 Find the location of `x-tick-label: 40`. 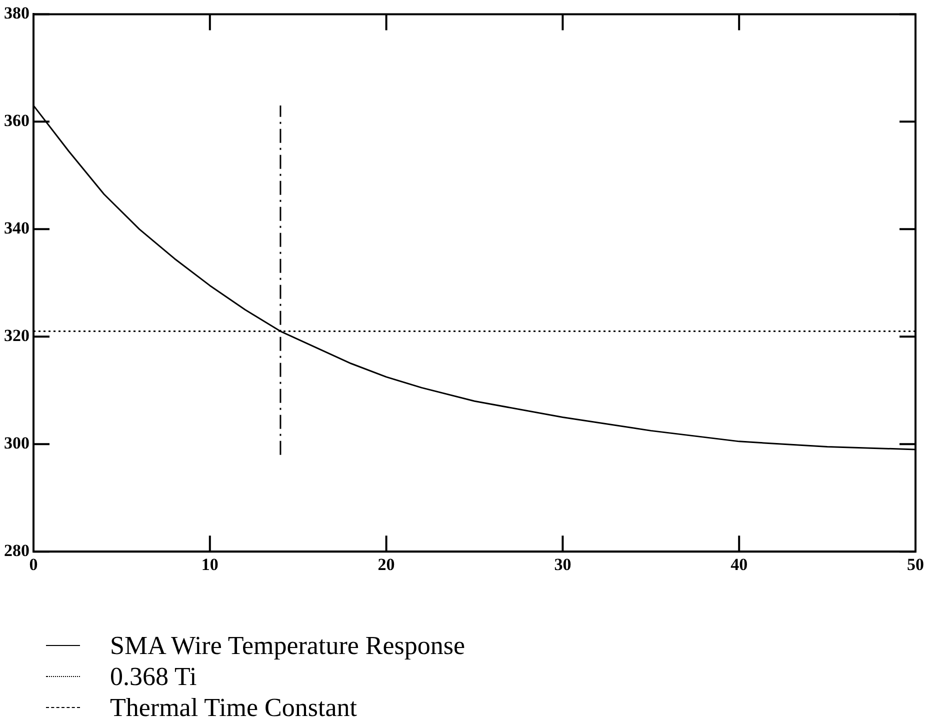

x-tick-label: 40 is located at coordinates (739, 564).